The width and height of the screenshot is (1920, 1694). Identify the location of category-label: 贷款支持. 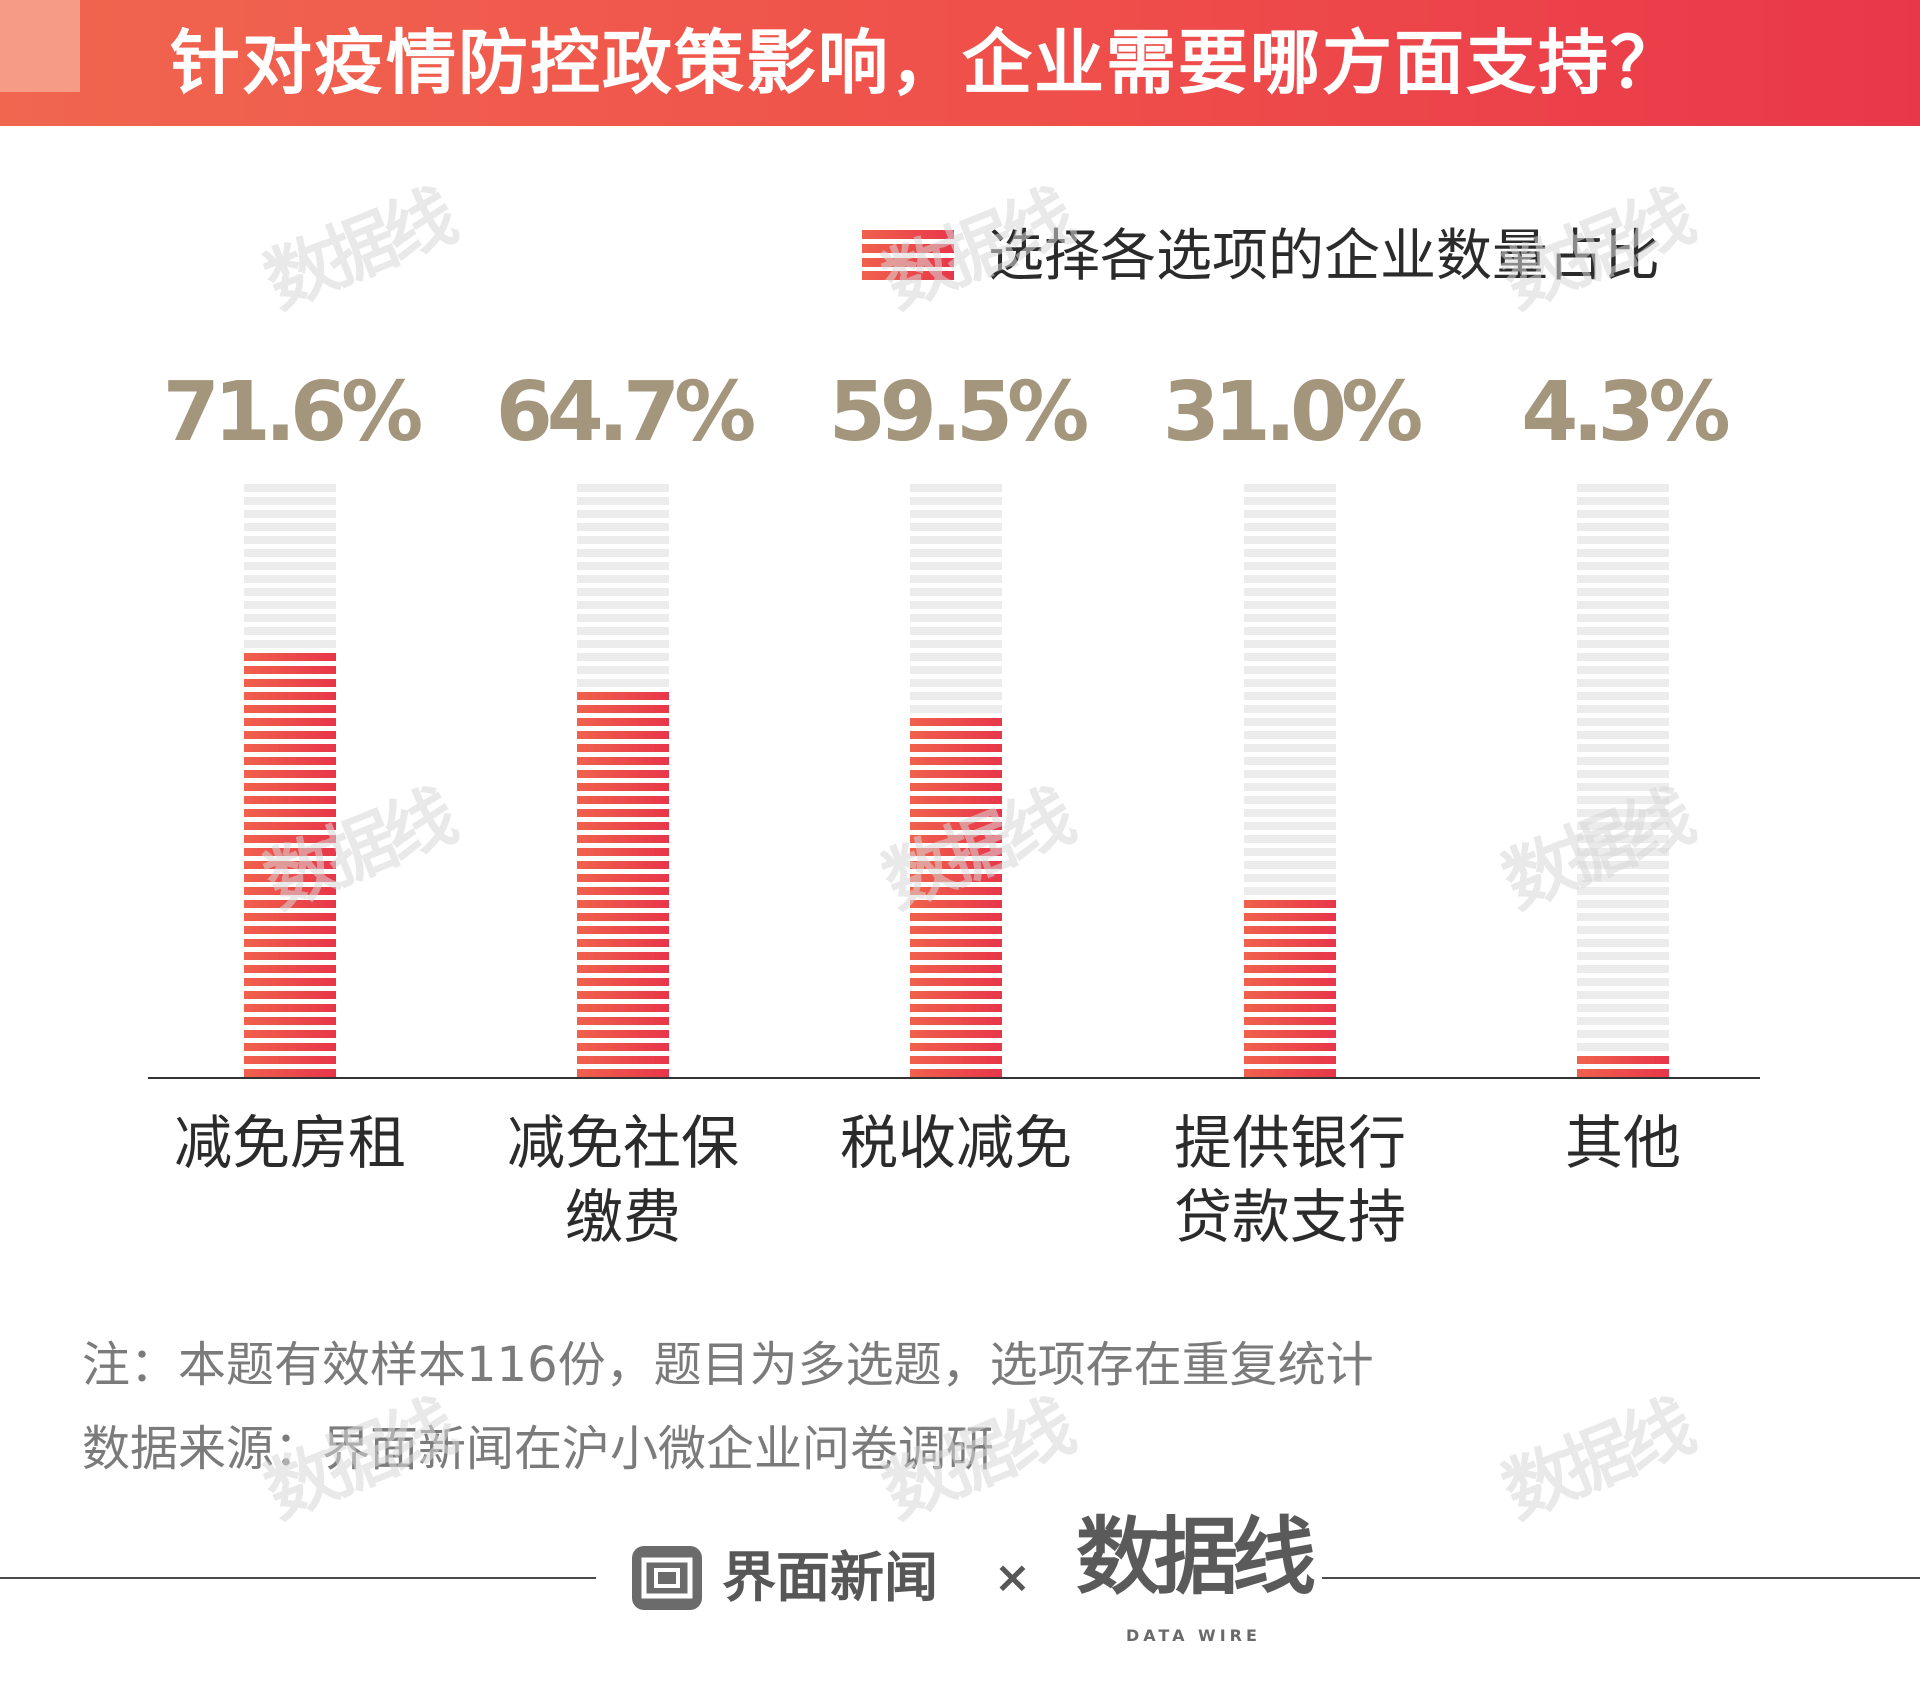
(1290, 1217).